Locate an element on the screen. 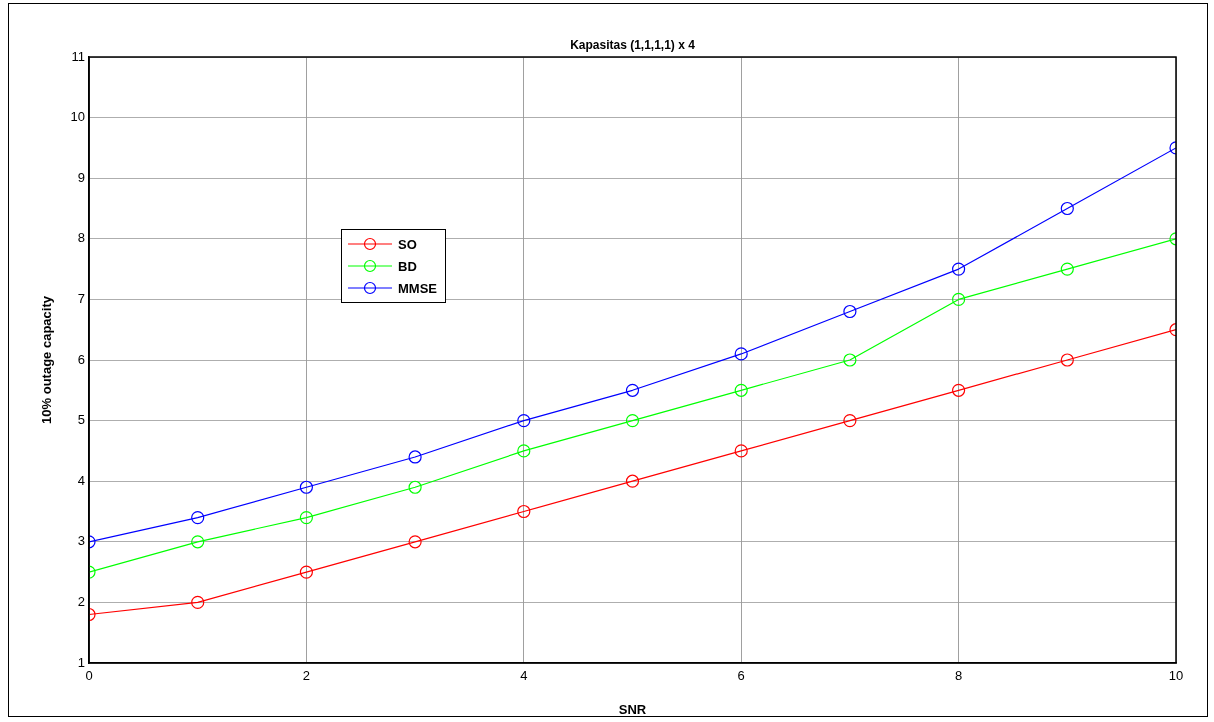 The image size is (1214, 722). y-axis-title: 10% outage capacity is located at coordinates (47, 359).